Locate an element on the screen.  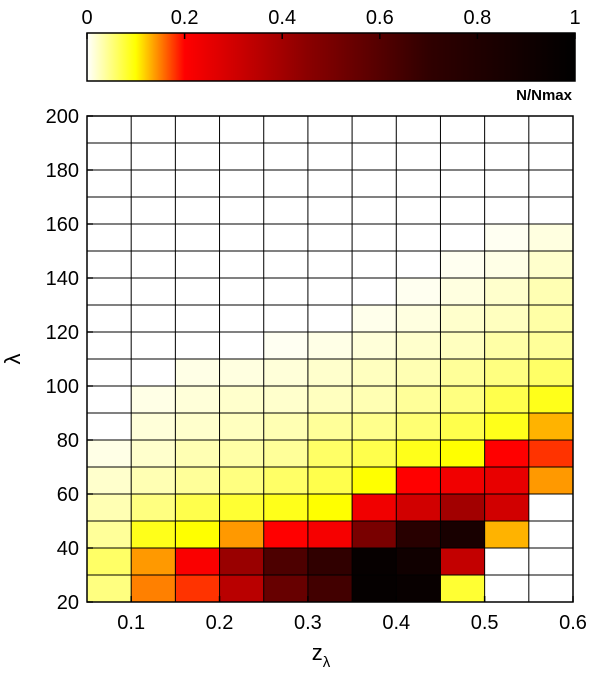
colorbar-tick-label: 0.8 is located at coordinates (477, 18).